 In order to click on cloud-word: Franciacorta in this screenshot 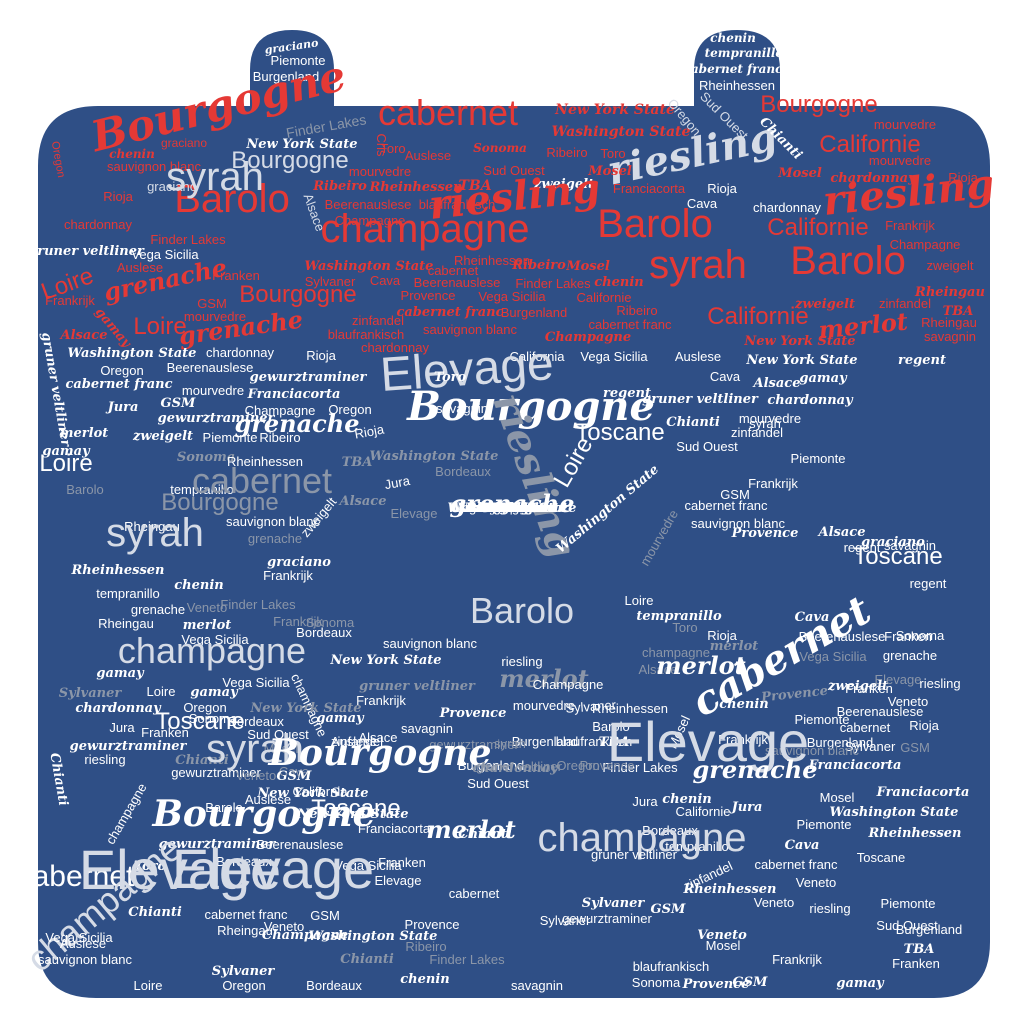, I will do `click(294, 394)`.